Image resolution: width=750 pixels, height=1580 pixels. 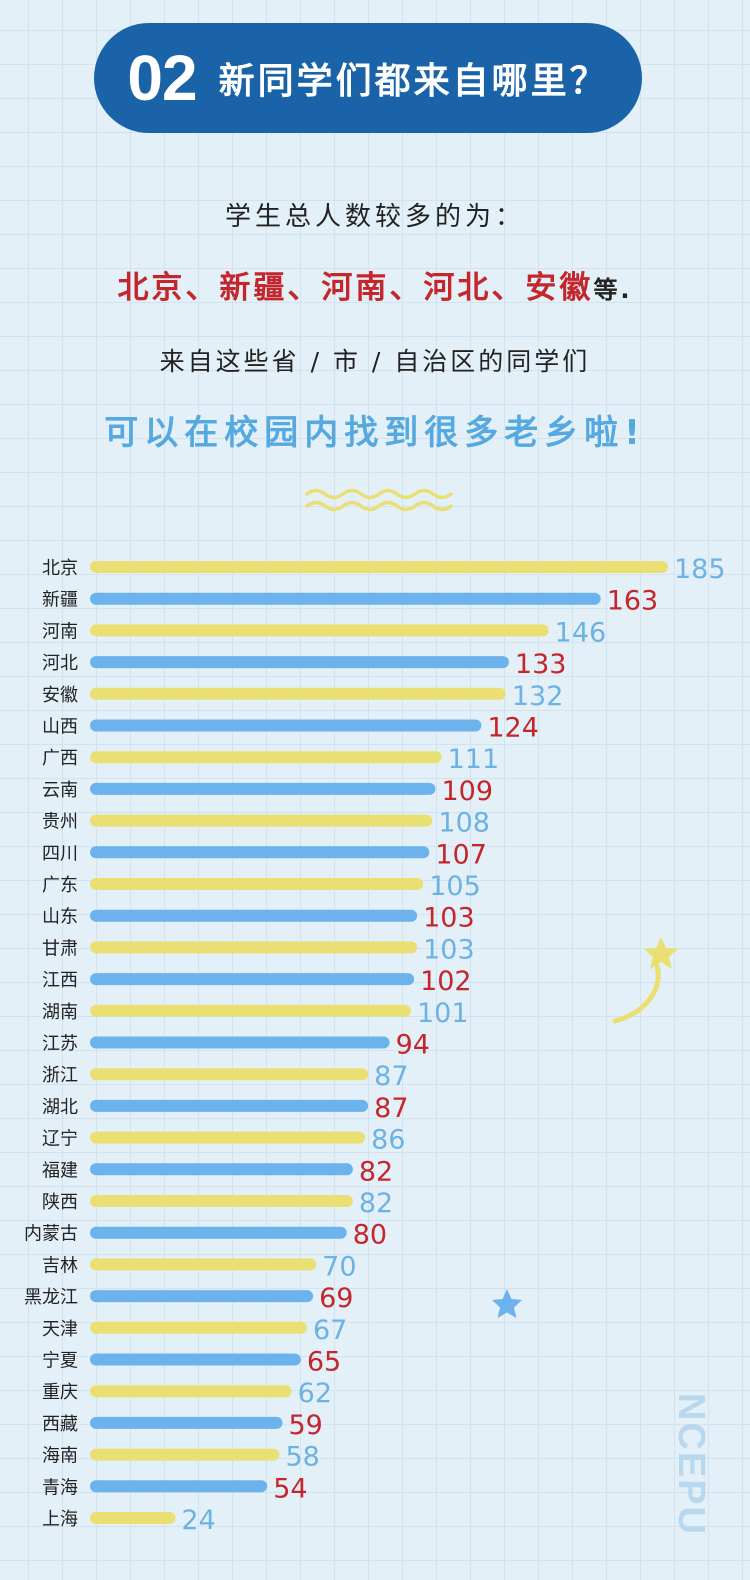 I want to click on category-label: 湖北, so click(x=60, y=1107).